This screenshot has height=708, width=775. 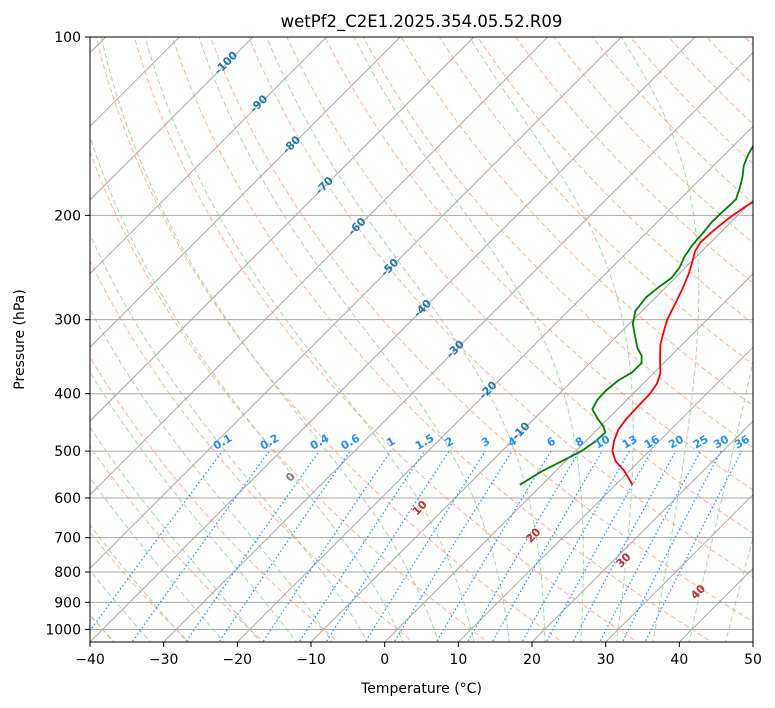 I want to click on y-tick-label: 1000, so click(x=63, y=630).